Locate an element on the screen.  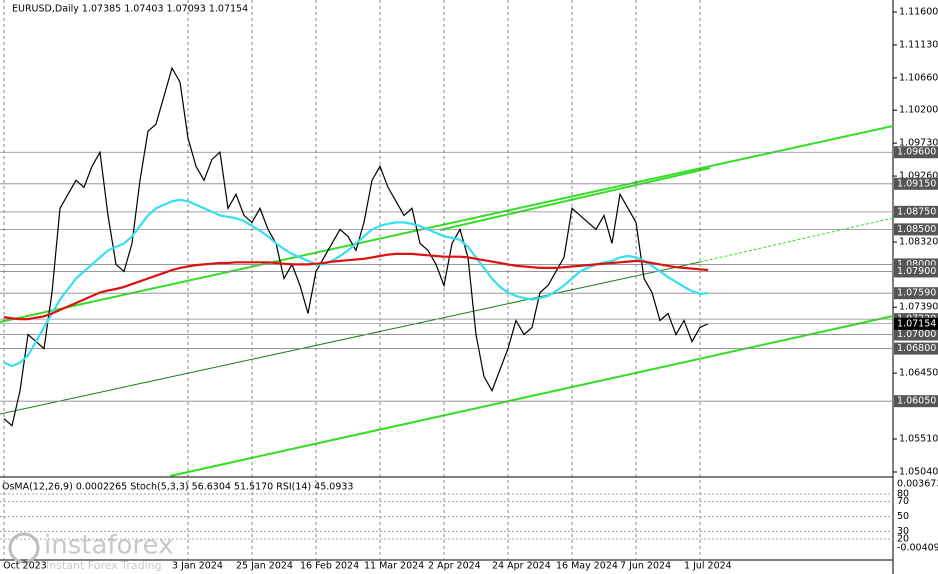
current-price-box is located at coordinates (916, 323).